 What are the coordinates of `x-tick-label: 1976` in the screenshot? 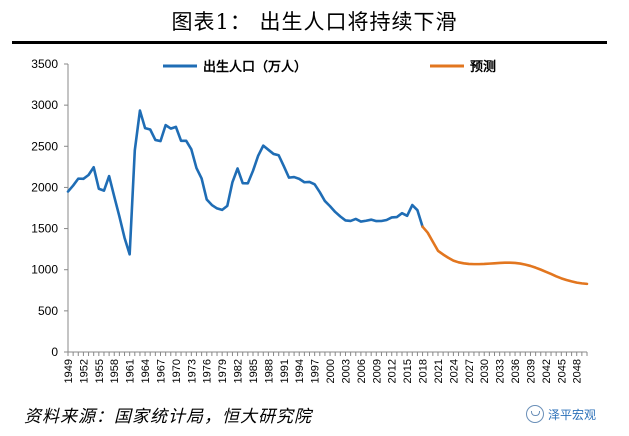 It's located at (208, 371).